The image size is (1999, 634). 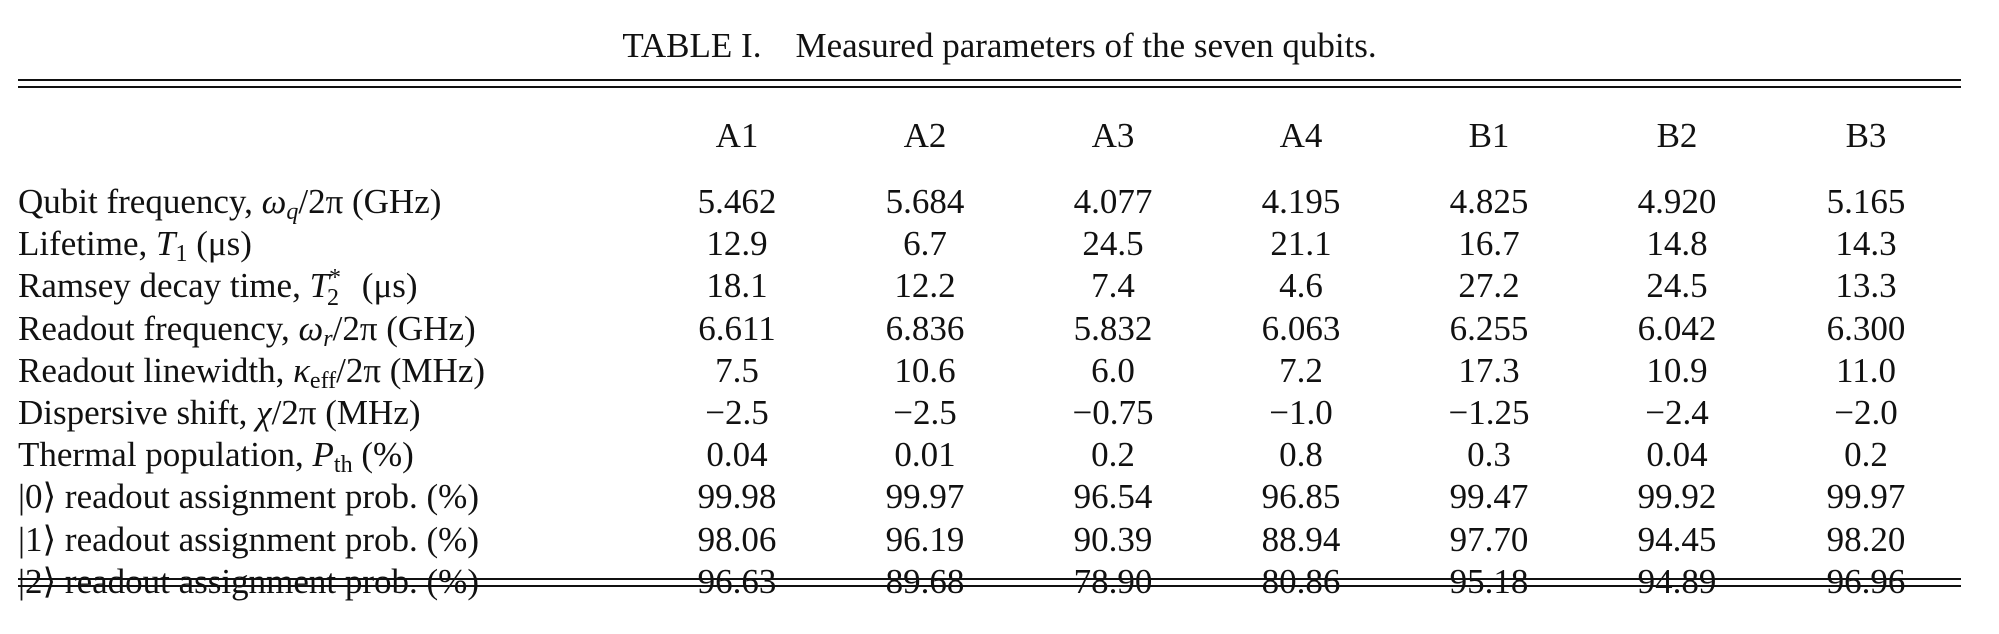 What do you see at coordinates (737, 286) in the screenshot?
I see `table-cell: 18.1` at bounding box center [737, 286].